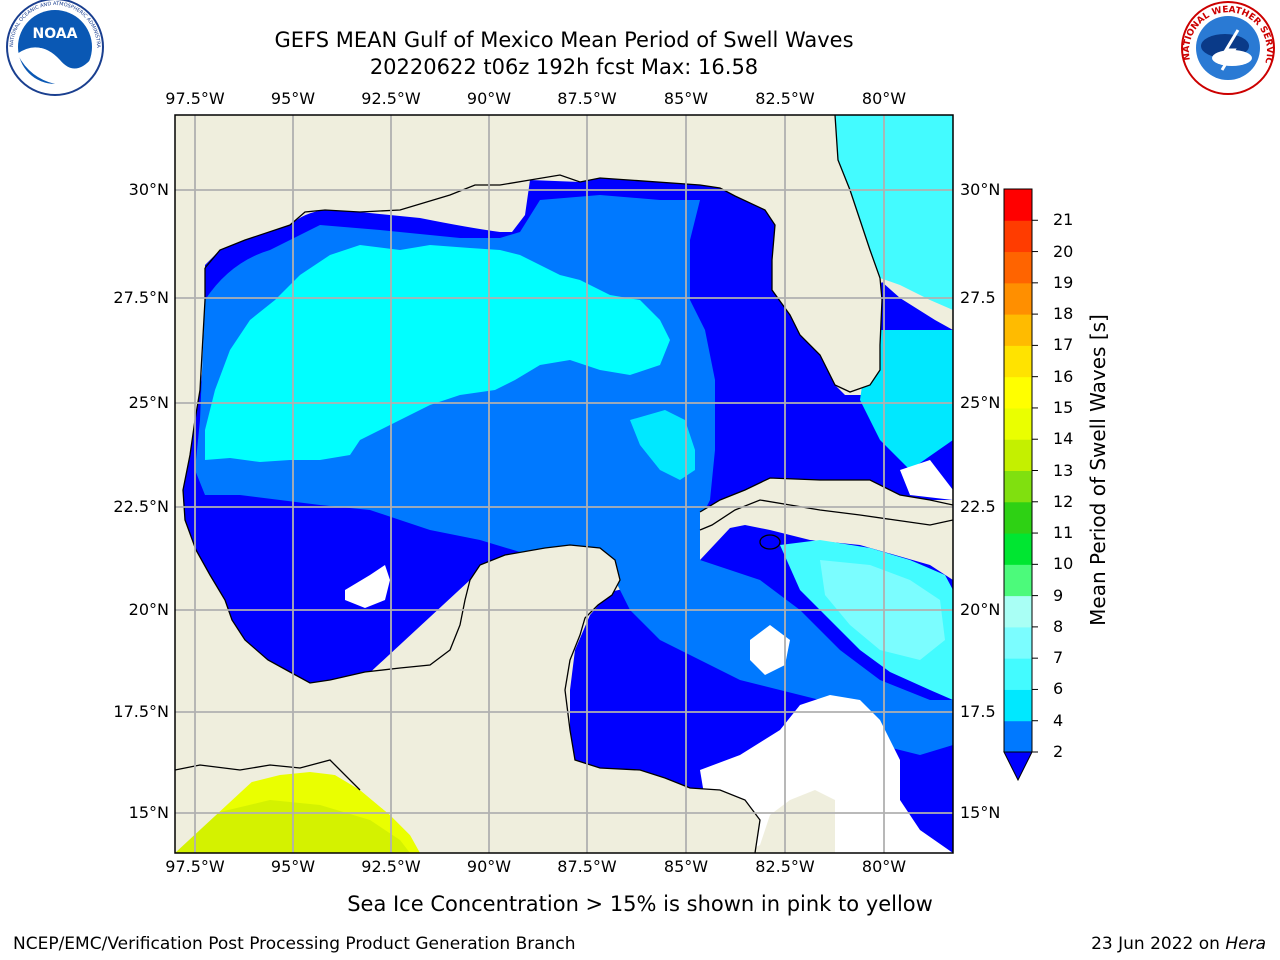  What do you see at coordinates (980, 189) in the screenshot?
I see `lat-tick-right: 30°N` at bounding box center [980, 189].